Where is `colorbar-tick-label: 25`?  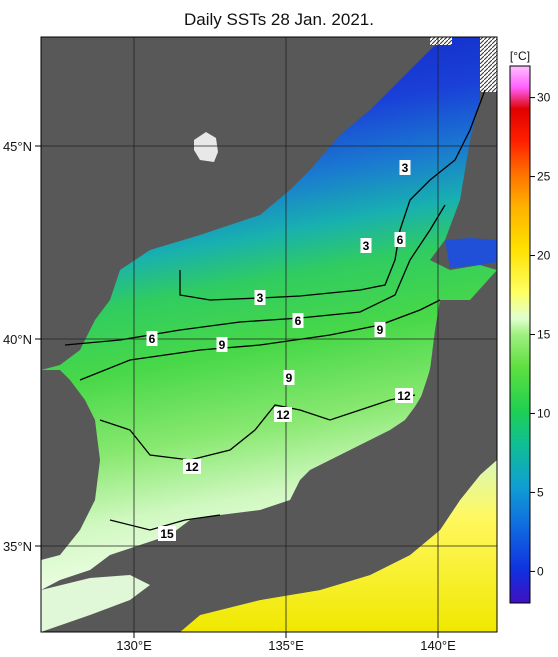
colorbar-tick-label: 25 is located at coordinates (544, 177).